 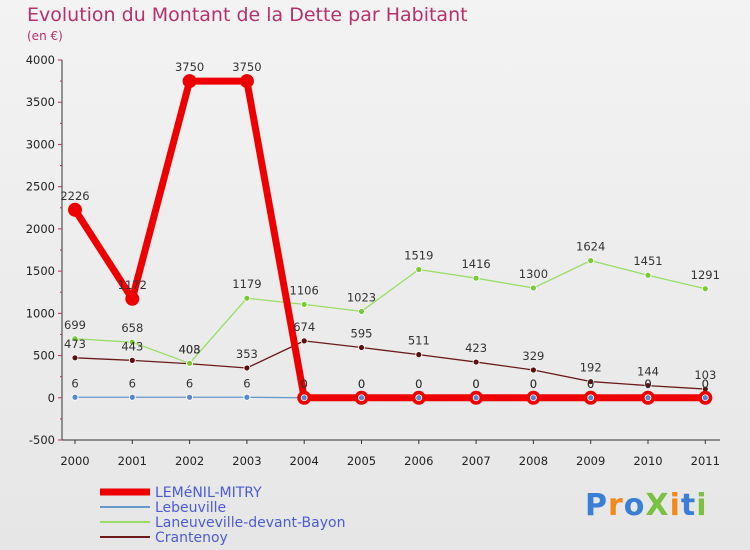 What do you see at coordinates (705, 461) in the screenshot?
I see `x-tick-label: 2011` at bounding box center [705, 461].